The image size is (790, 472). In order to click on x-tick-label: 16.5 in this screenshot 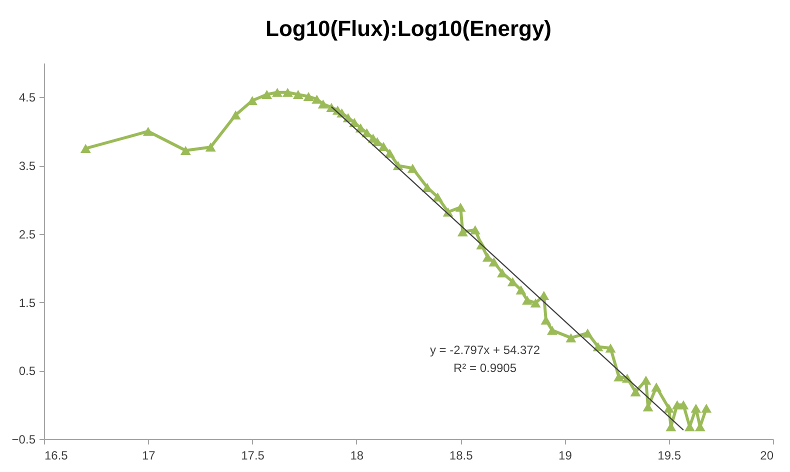, I will do `click(56, 455)`.